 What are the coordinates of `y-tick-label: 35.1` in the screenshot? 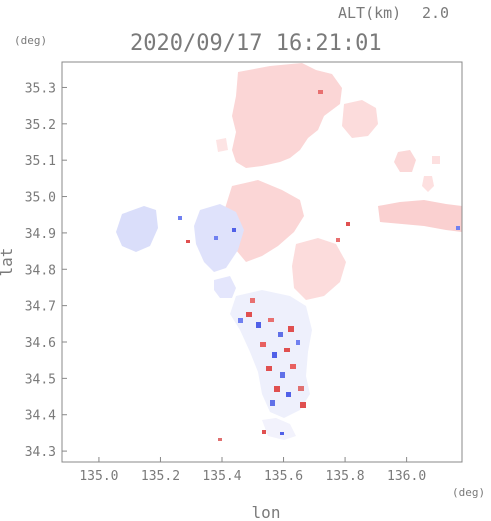 It's located at (40, 161).